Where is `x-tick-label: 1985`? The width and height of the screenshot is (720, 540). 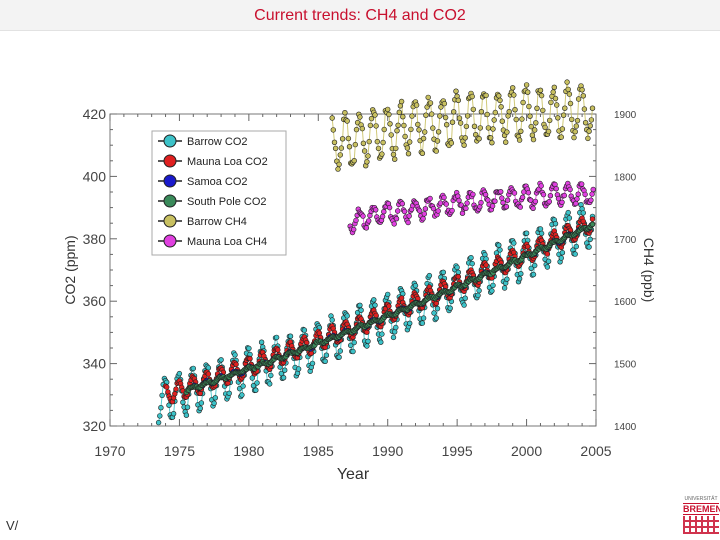 x-tick-label: 1985 is located at coordinates (318, 451).